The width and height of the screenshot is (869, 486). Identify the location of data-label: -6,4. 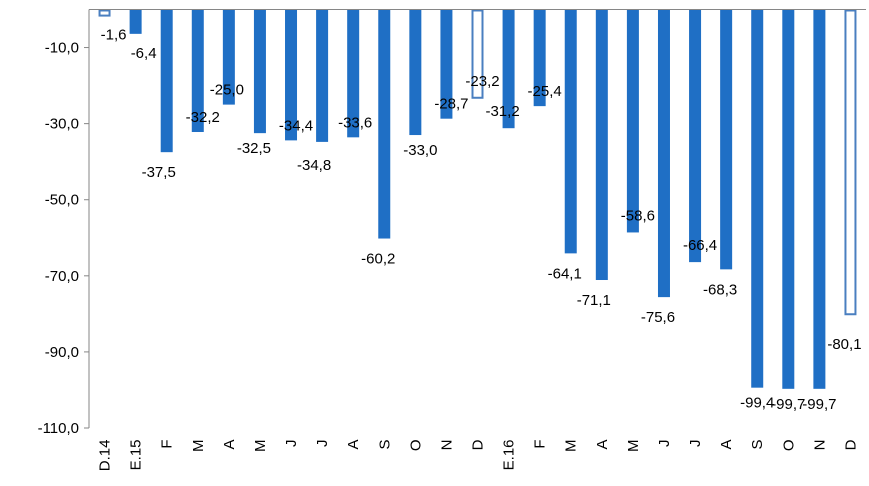
(144, 53).